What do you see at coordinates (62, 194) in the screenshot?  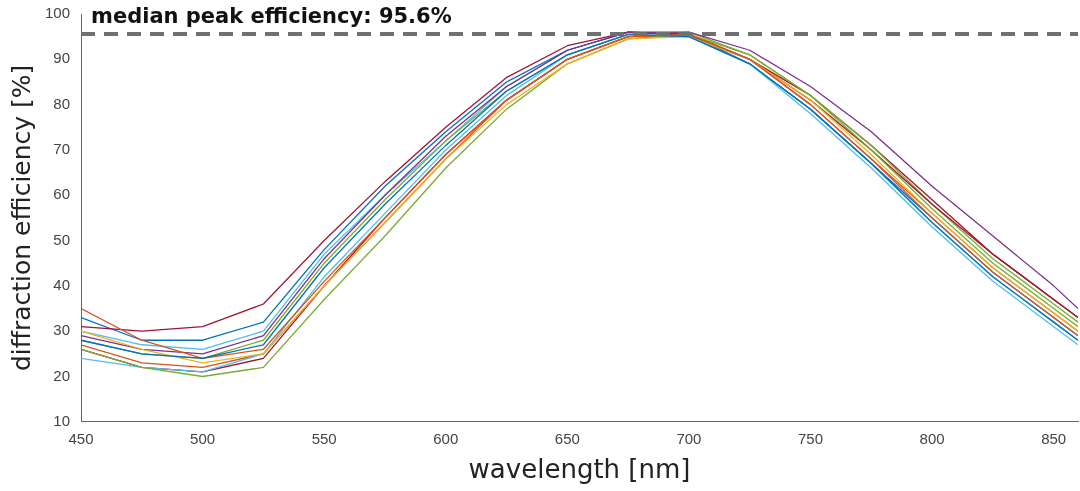 I see `y-tick-label: 60` at bounding box center [62, 194].